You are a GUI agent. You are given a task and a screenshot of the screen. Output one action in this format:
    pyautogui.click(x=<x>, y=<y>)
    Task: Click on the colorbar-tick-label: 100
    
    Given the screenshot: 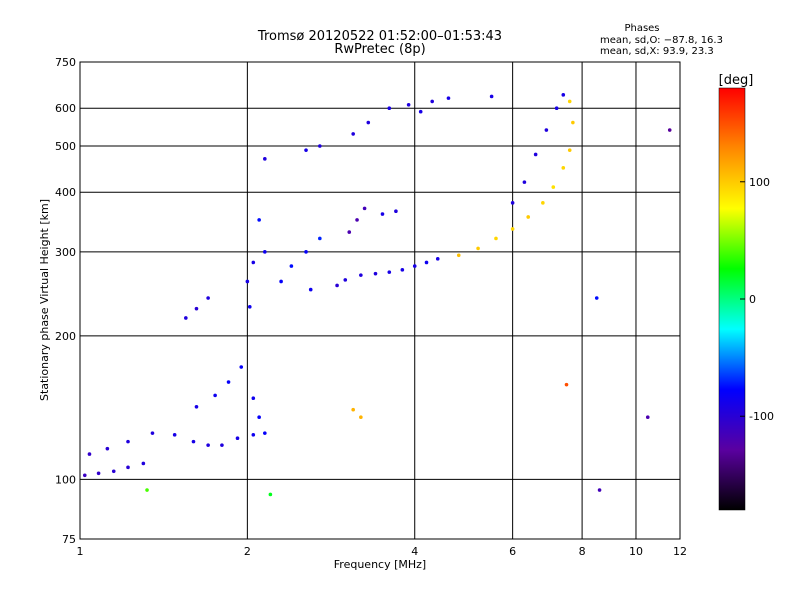 What is the action you would take?
    pyautogui.click(x=759, y=182)
    